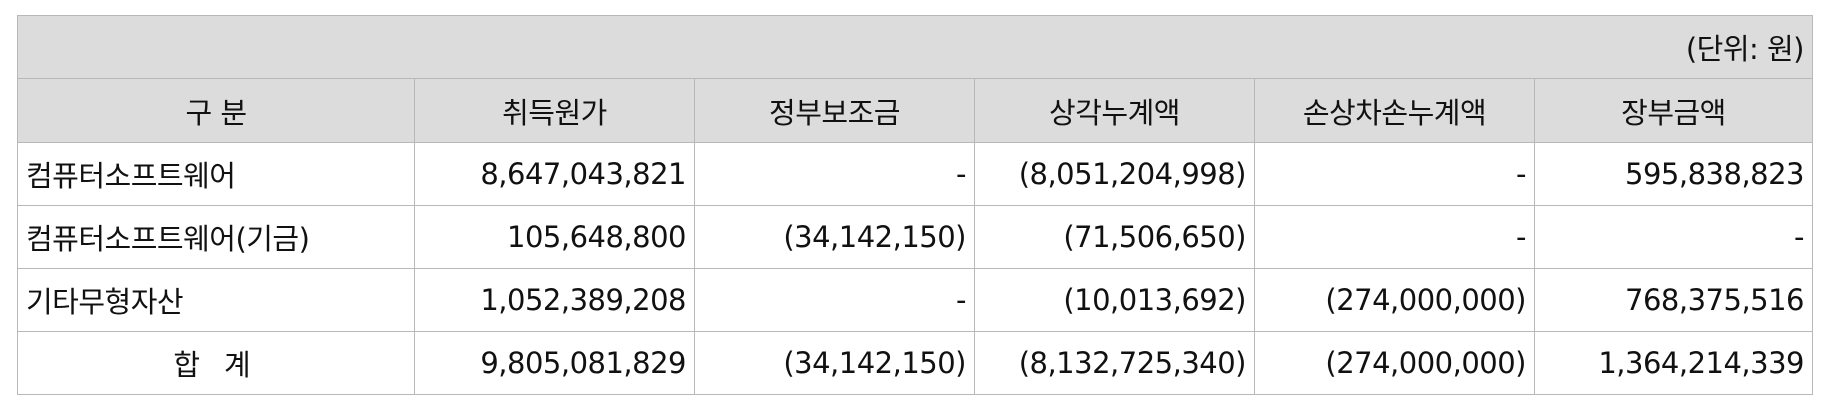 The height and width of the screenshot is (409, 1831). Describe the element at coordinates (554, 110) in the screenshot. I see `column-header-acquisition-cost: 취득원가` at that location.